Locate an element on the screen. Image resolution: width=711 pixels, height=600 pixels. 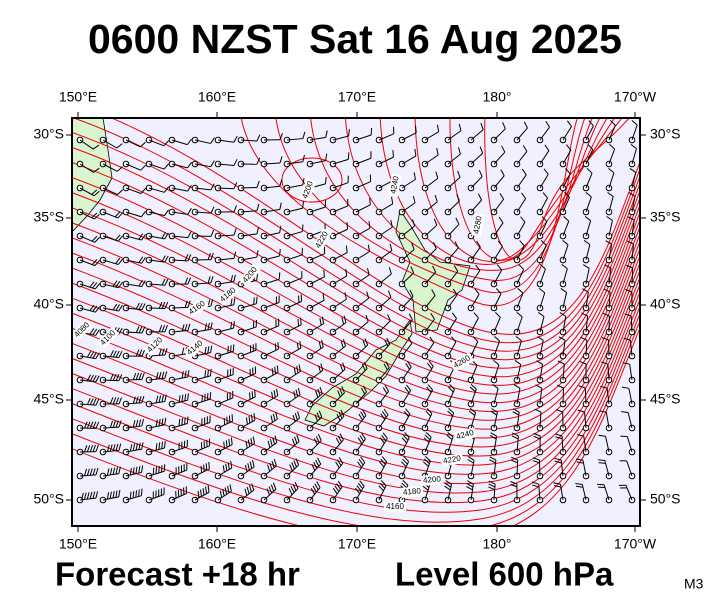
lon-label-top: 180° is located at coordinates (497, 97).